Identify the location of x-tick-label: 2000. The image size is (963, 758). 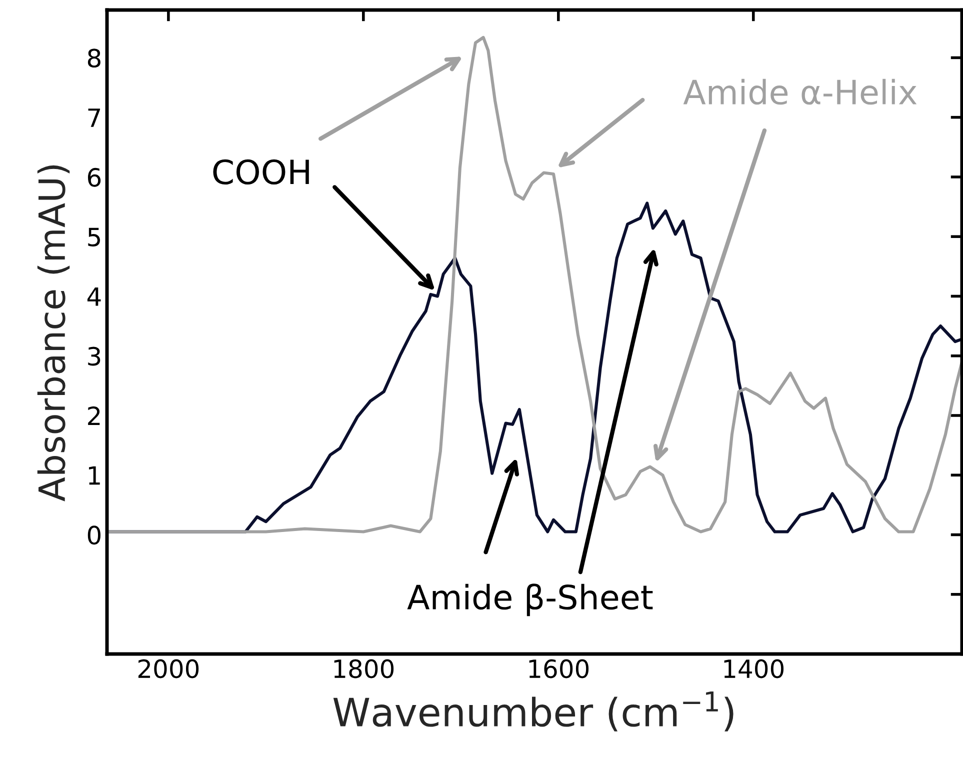
(168, 668).